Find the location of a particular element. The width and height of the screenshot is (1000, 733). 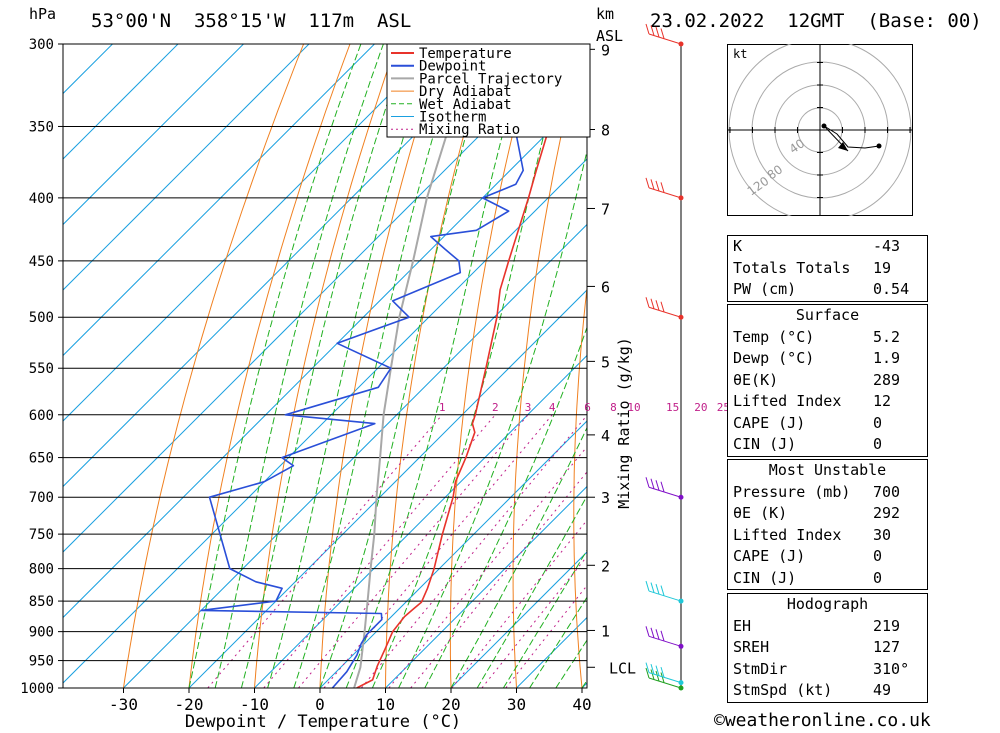

mixing-ratio-label: 6 is located at coordinates (587, 407).